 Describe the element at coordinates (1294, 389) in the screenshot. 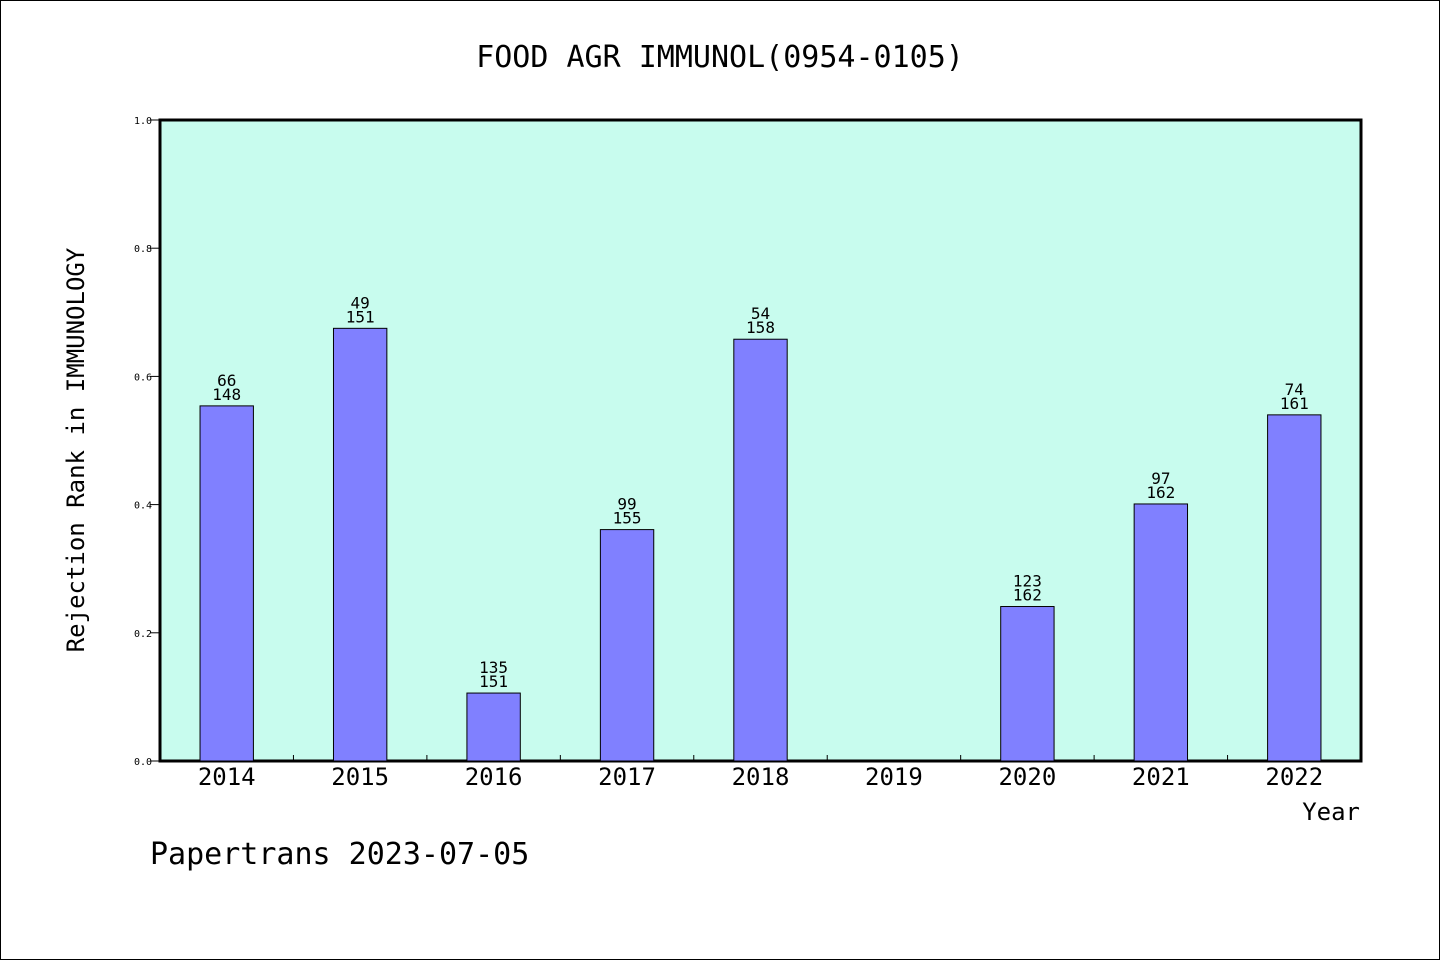

I see `data-label-rank: 74` at that location.